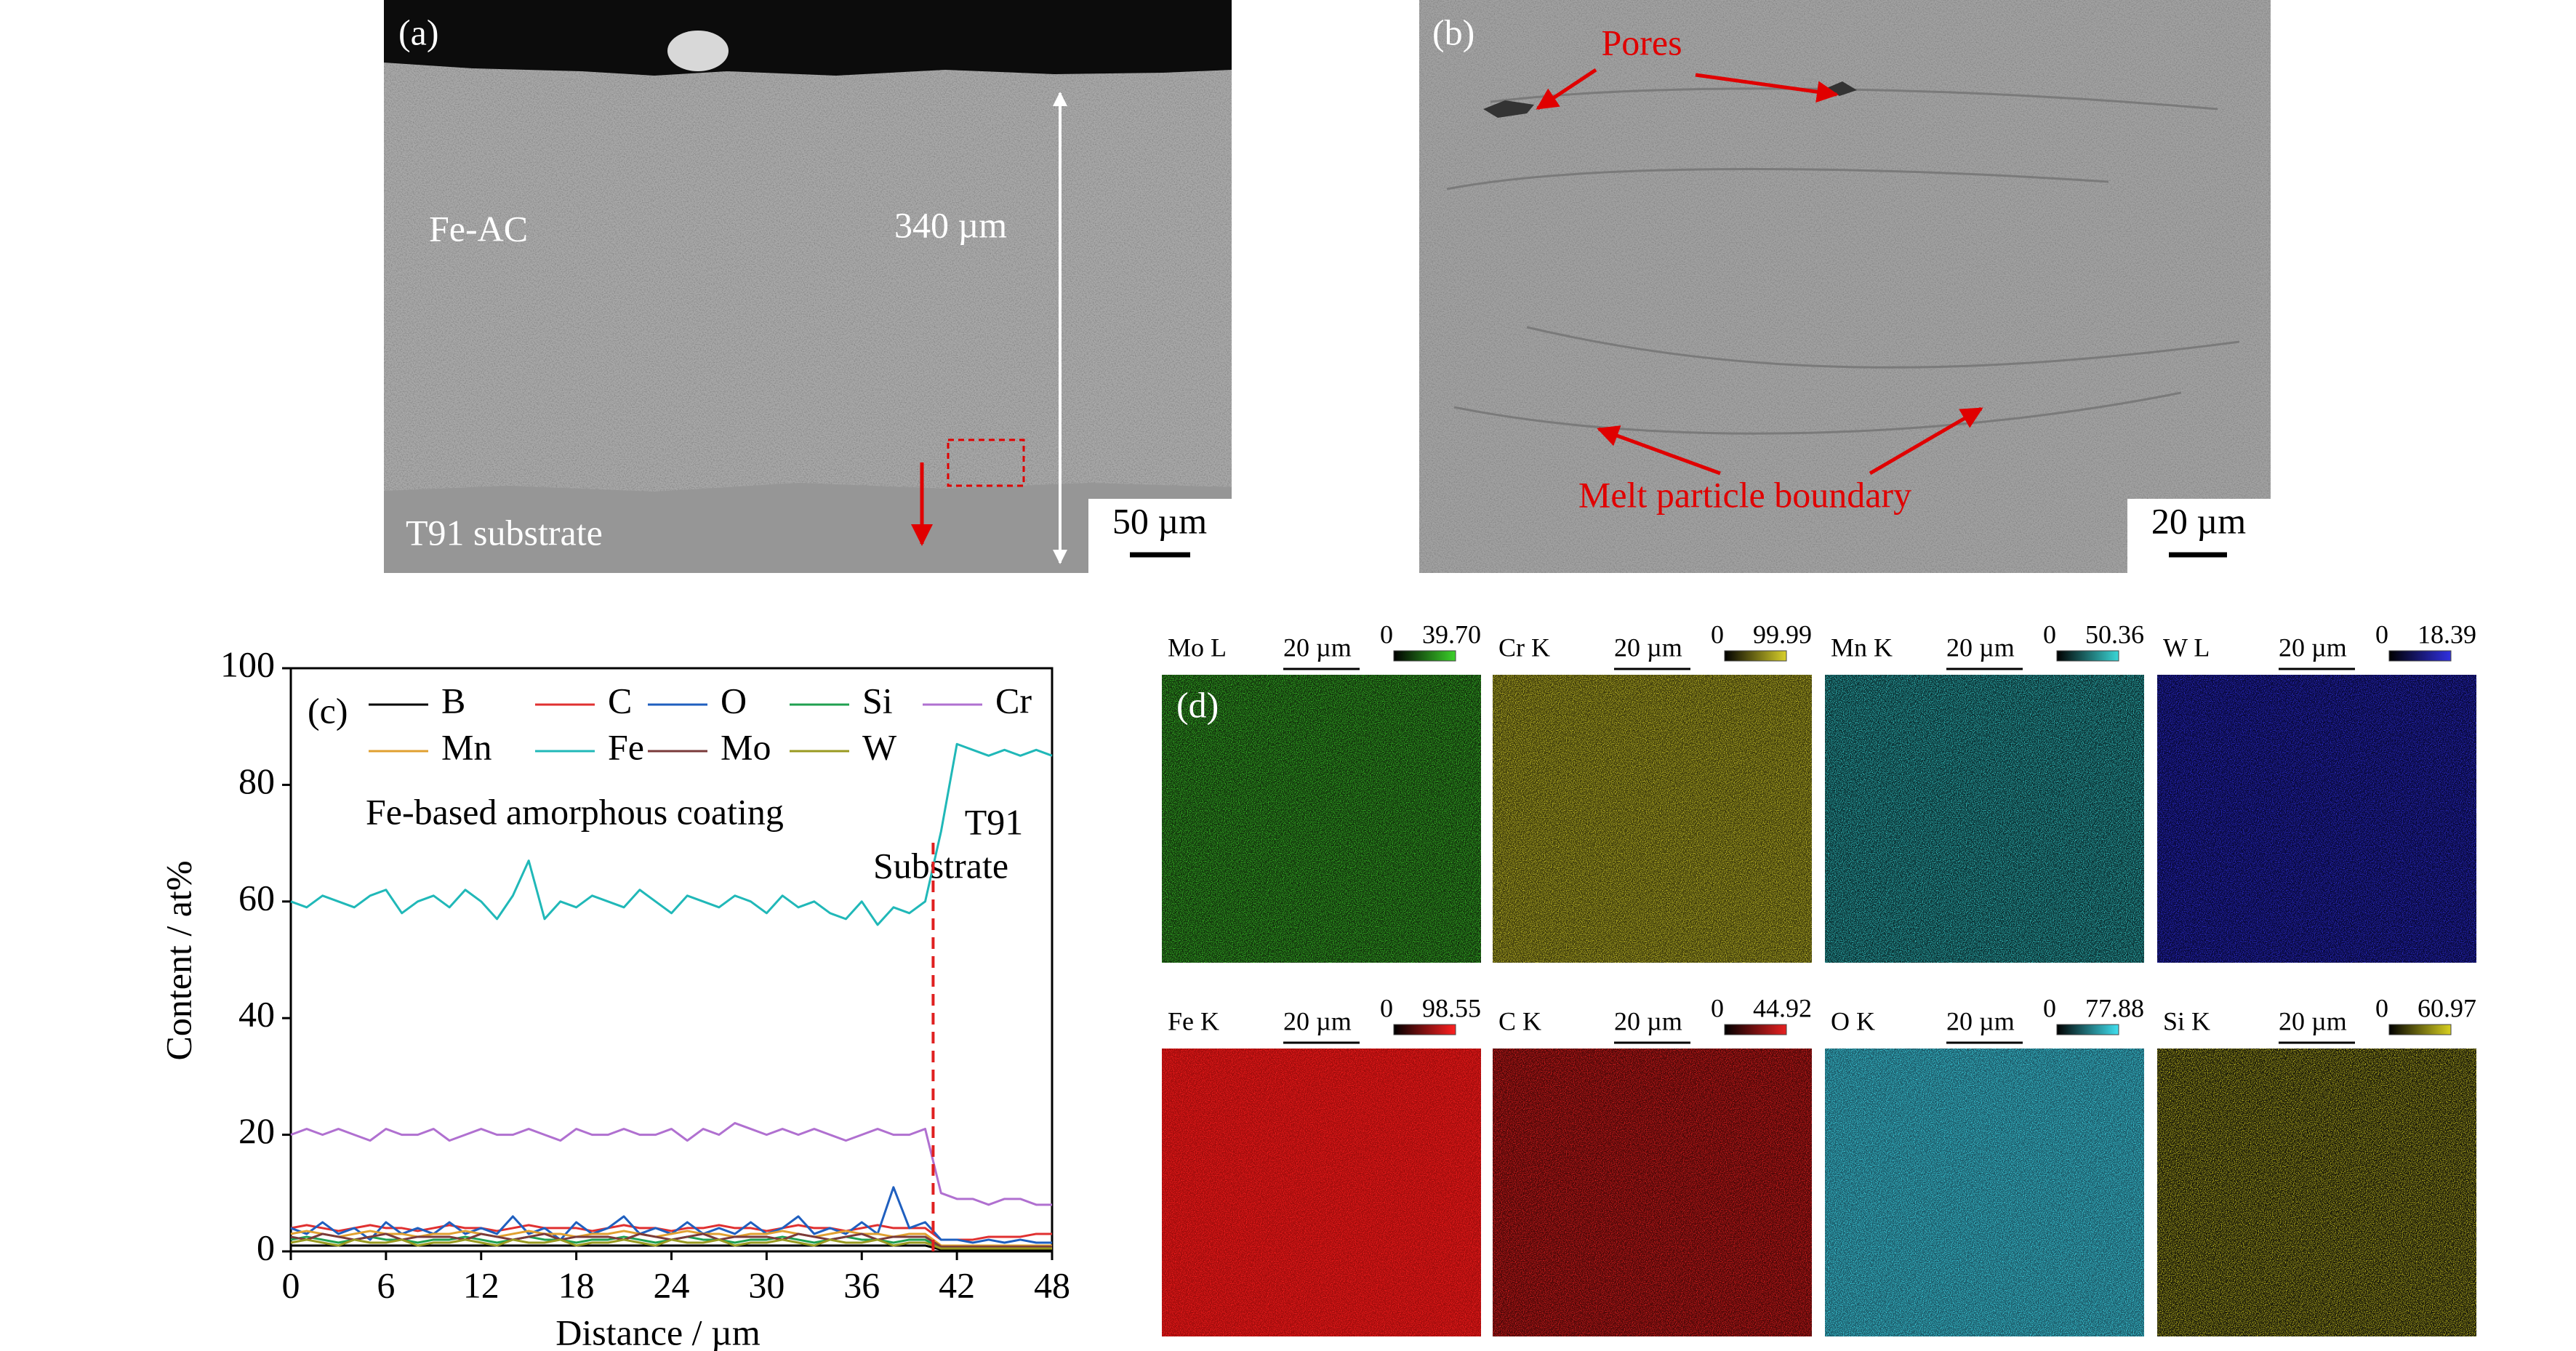 Image resolution: width=2576 pixels, height=1351 pixels. I want to click on substrate-label: T91 substrate, so click(504, 532).